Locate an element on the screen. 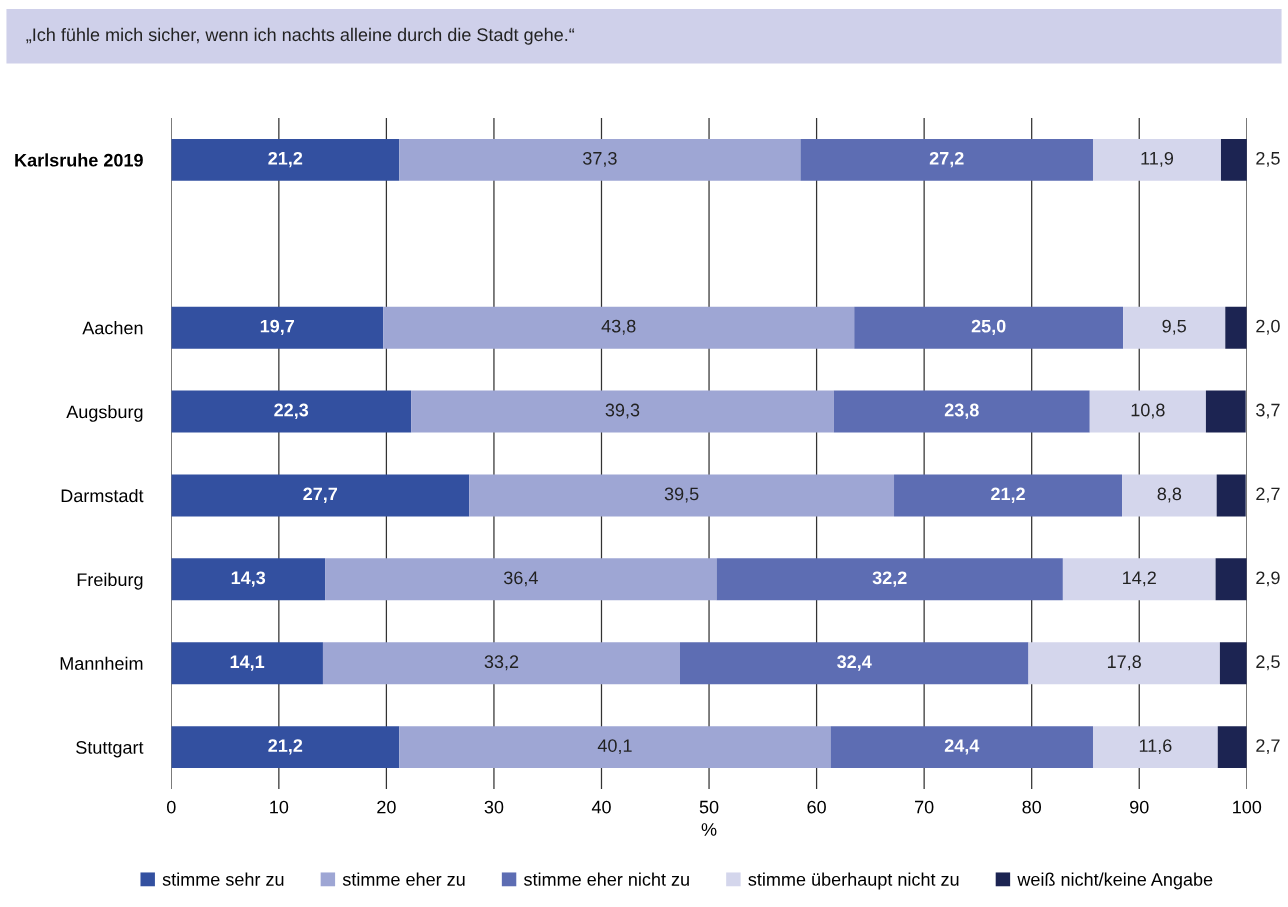 The image size is (1288, 907). data-label: 40,1 is located at coordinates (614, 747).